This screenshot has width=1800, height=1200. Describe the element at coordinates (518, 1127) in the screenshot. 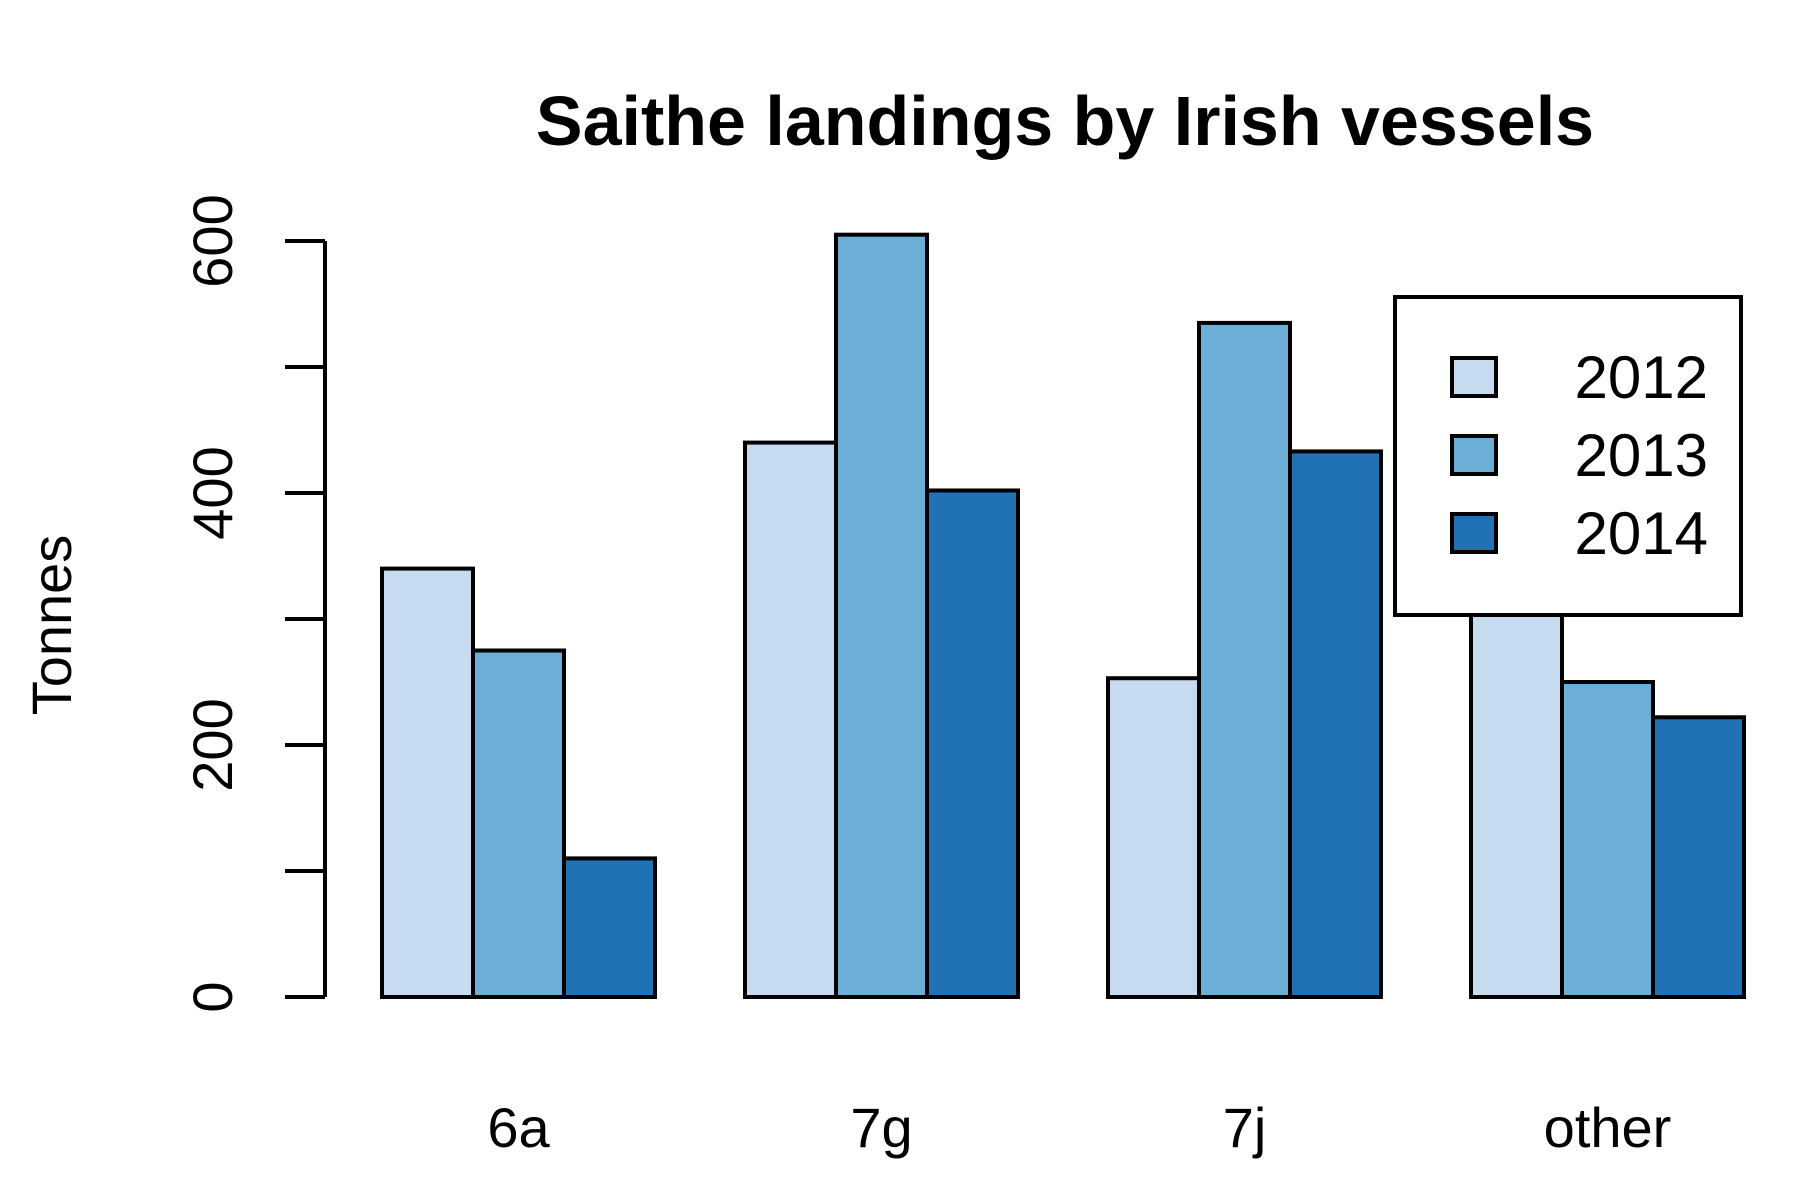

I see `x-tick-label: 6a` at that location.